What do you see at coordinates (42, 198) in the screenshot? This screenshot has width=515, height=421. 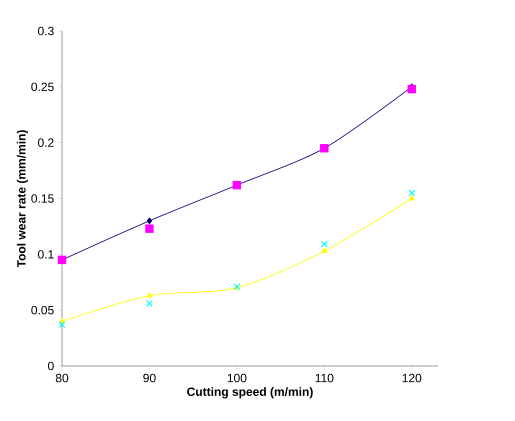 I see `y-tick-label: 0.15` at bounding box center [42, 198].